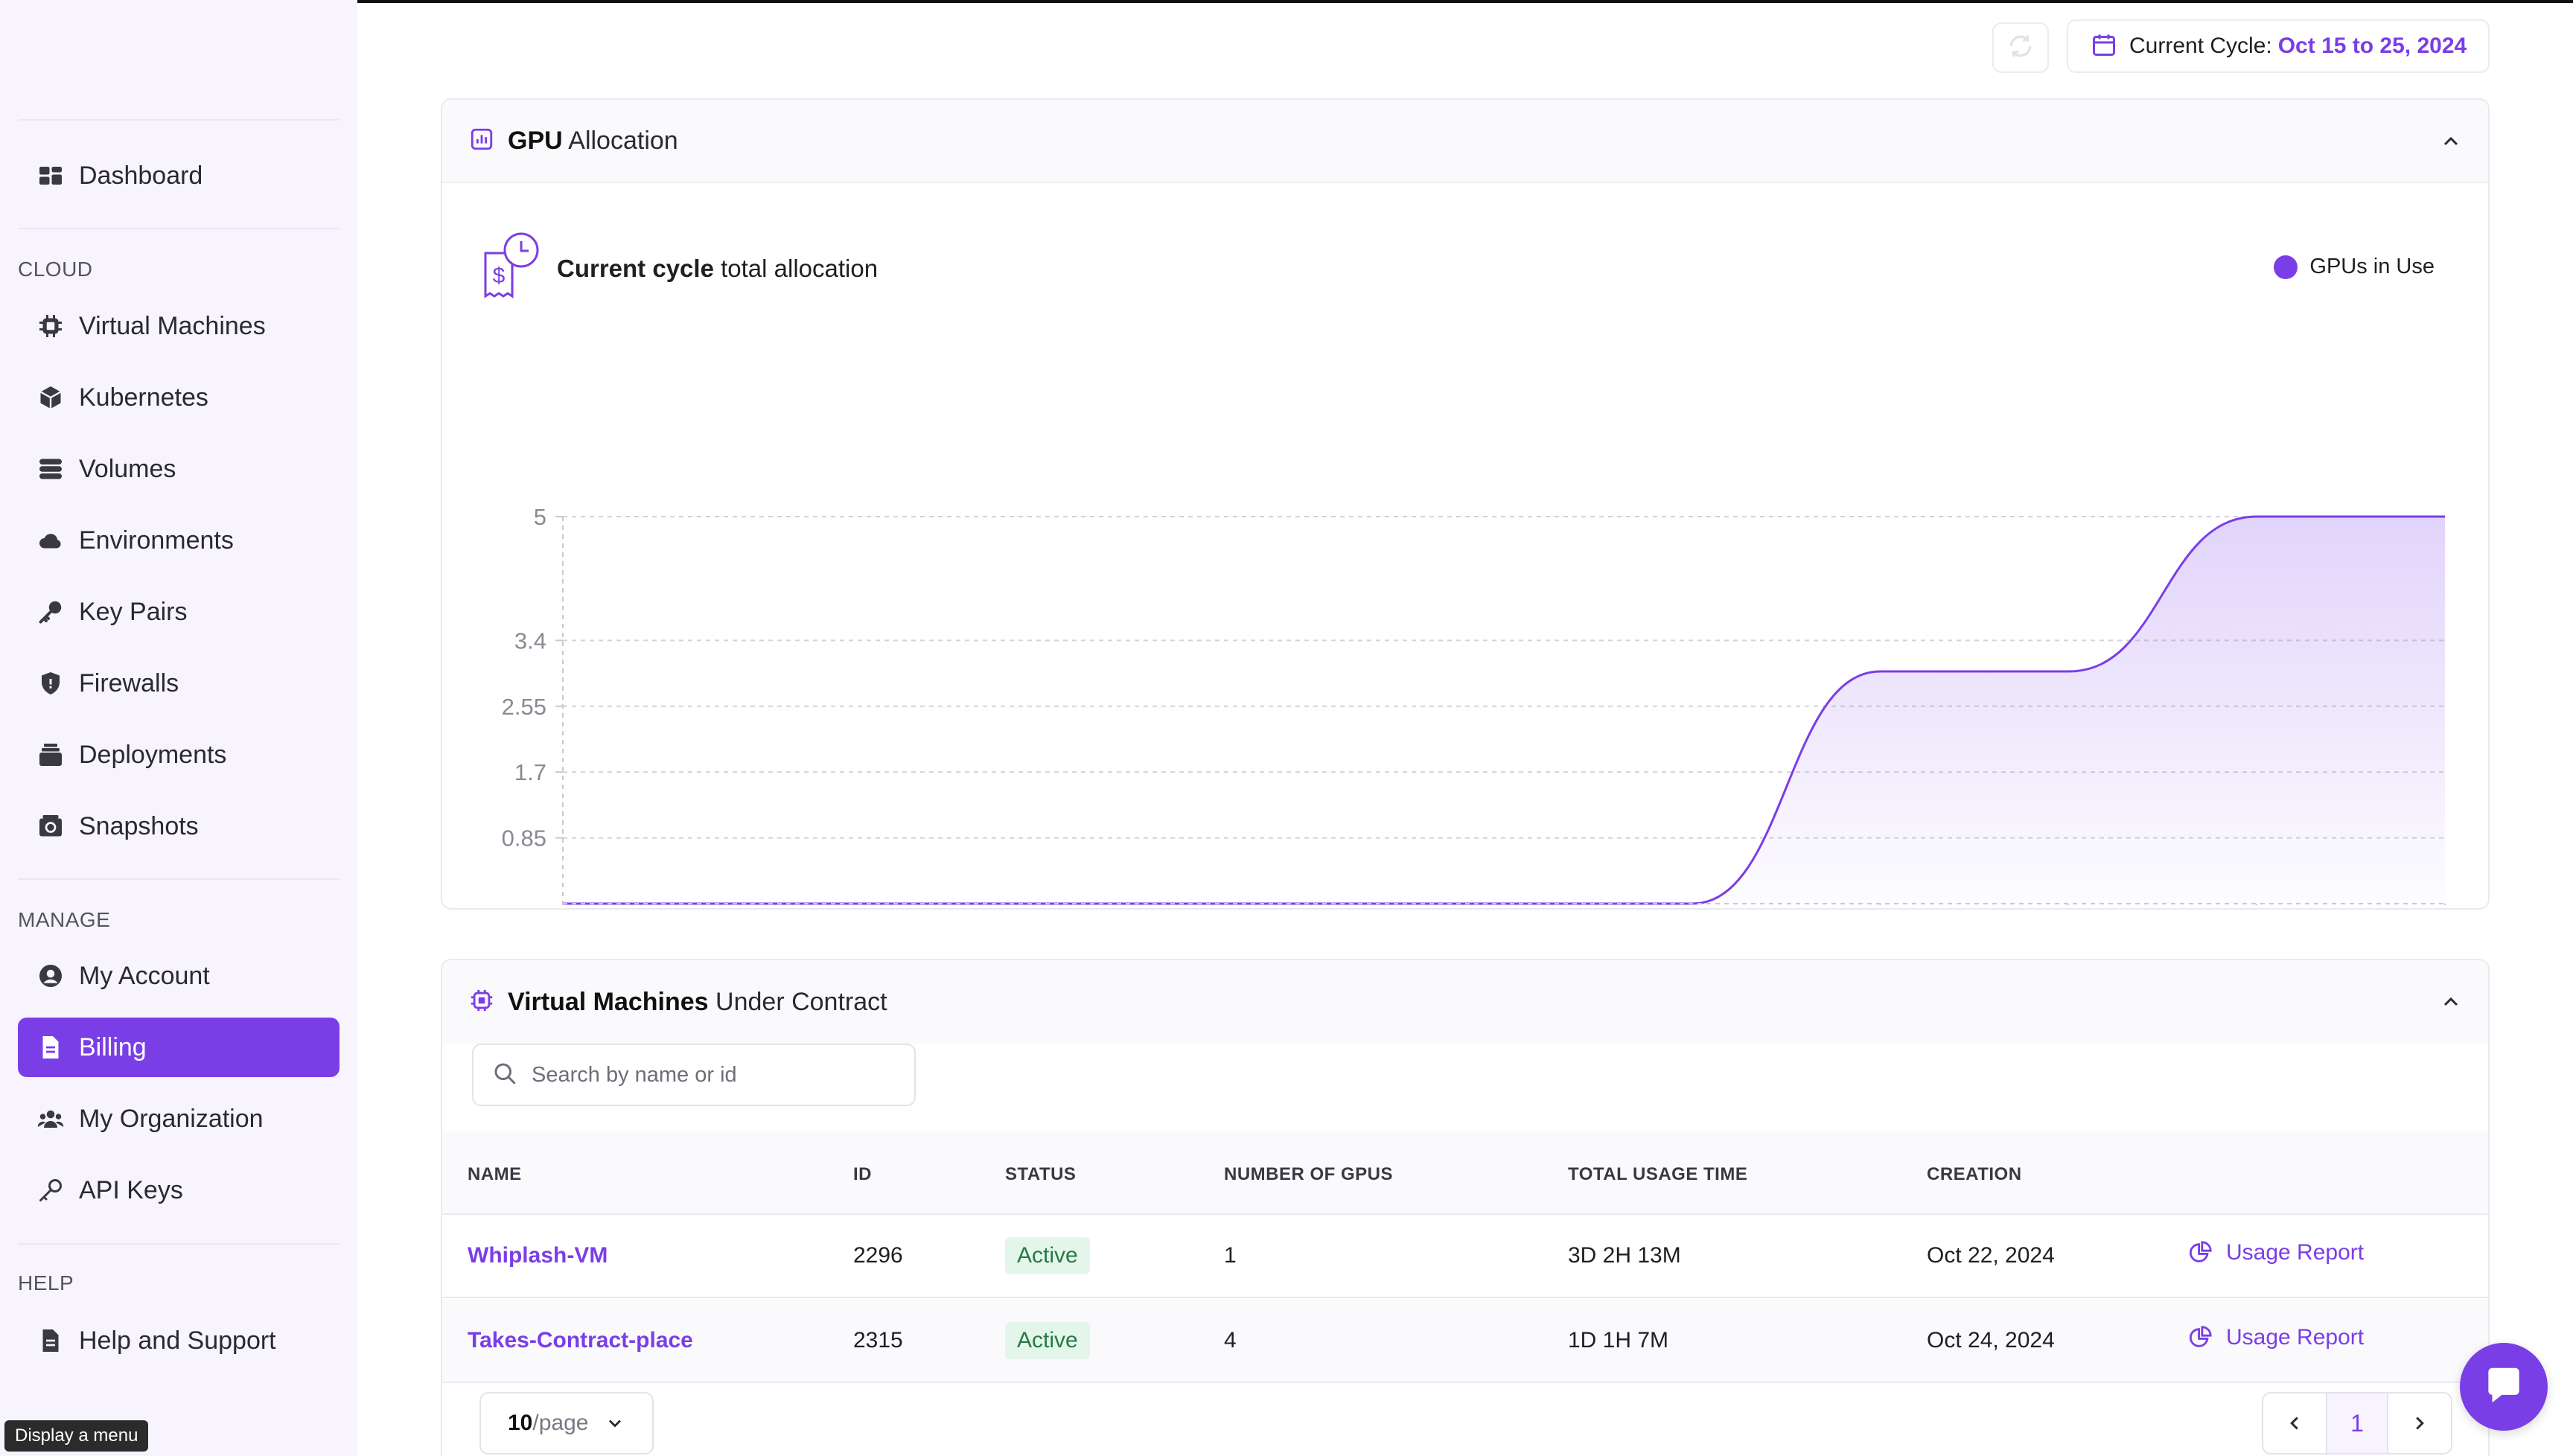 Image resolution: width=2573 pixels, height=1456 pixels. Describe the element at coordinates (51, 1190) in the screenshot. I see `key-outline-icon` at that location.